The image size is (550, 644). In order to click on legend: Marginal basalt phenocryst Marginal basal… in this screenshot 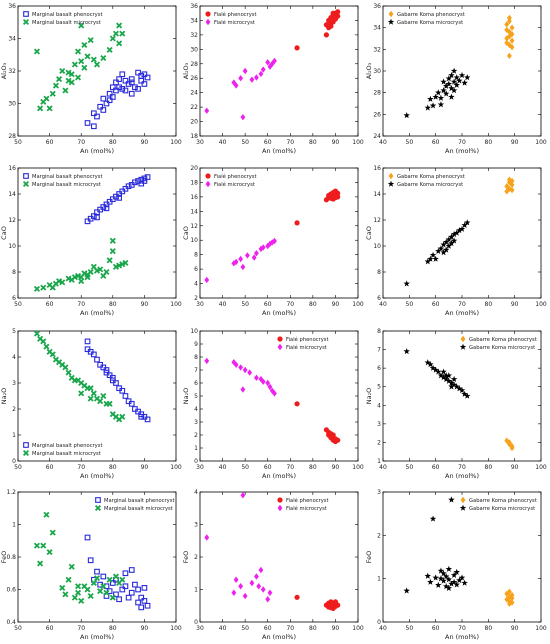, I will do `click(62, 18)`.